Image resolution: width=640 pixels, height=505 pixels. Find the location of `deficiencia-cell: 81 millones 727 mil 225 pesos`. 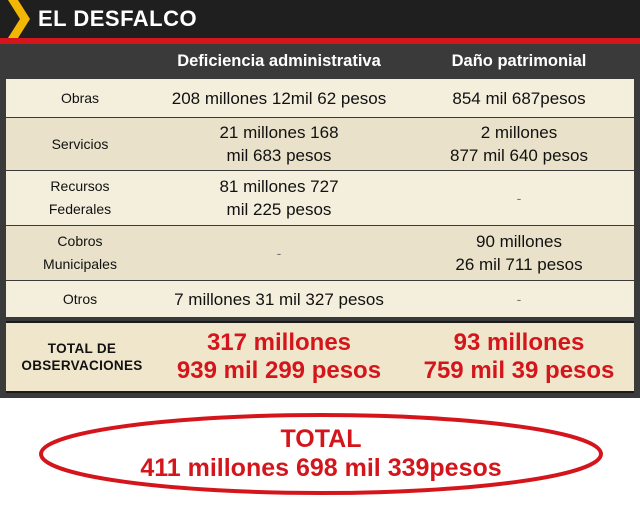

deficiencia-cell: 81 millones 727 mil 225 pesos is located at coordinates (279, 198).